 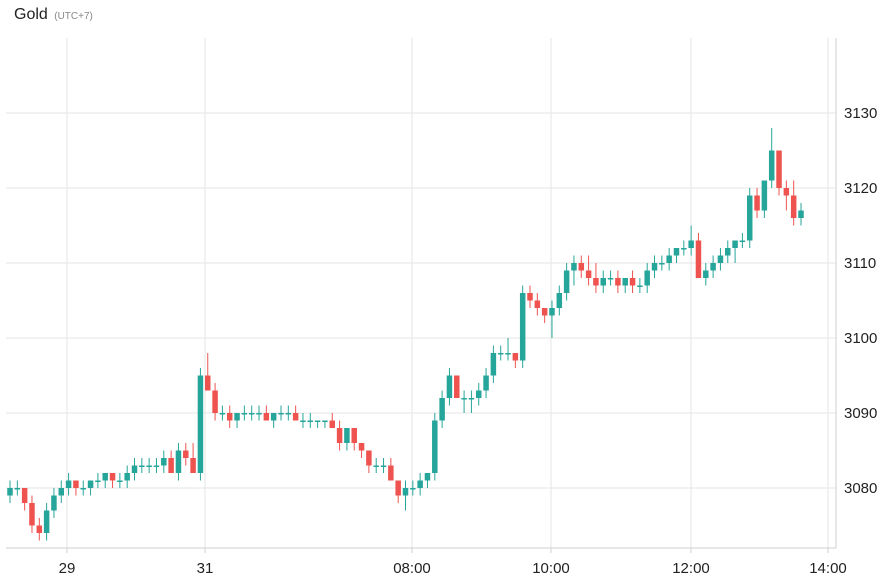 I want to click on x-tick-label: 14:00, so click(x=828, y=568).